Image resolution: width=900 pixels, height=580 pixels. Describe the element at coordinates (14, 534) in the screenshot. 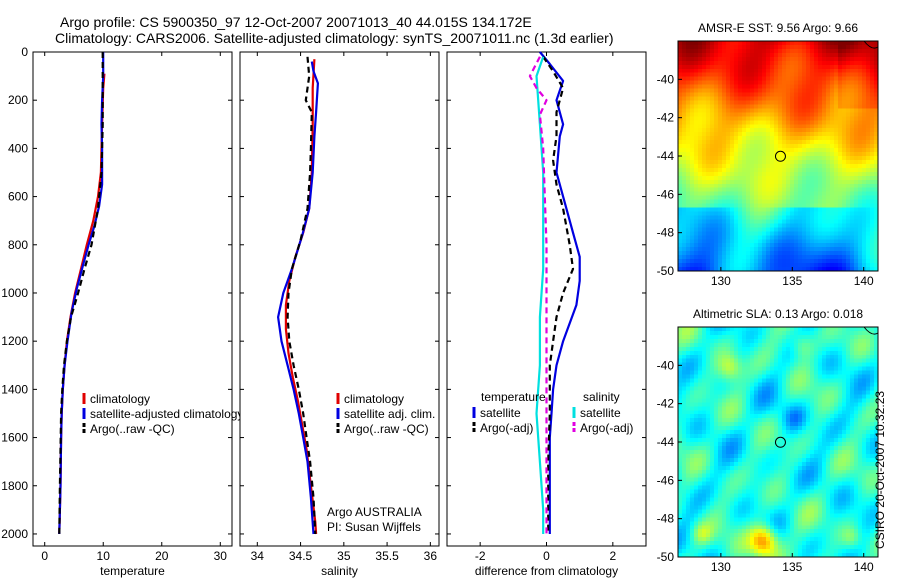

I see `y-tick-label: 2000` at that location.